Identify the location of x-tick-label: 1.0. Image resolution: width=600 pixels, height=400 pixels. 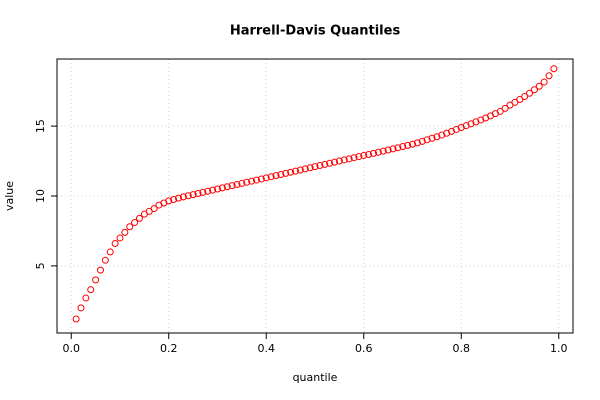
(559, 348).